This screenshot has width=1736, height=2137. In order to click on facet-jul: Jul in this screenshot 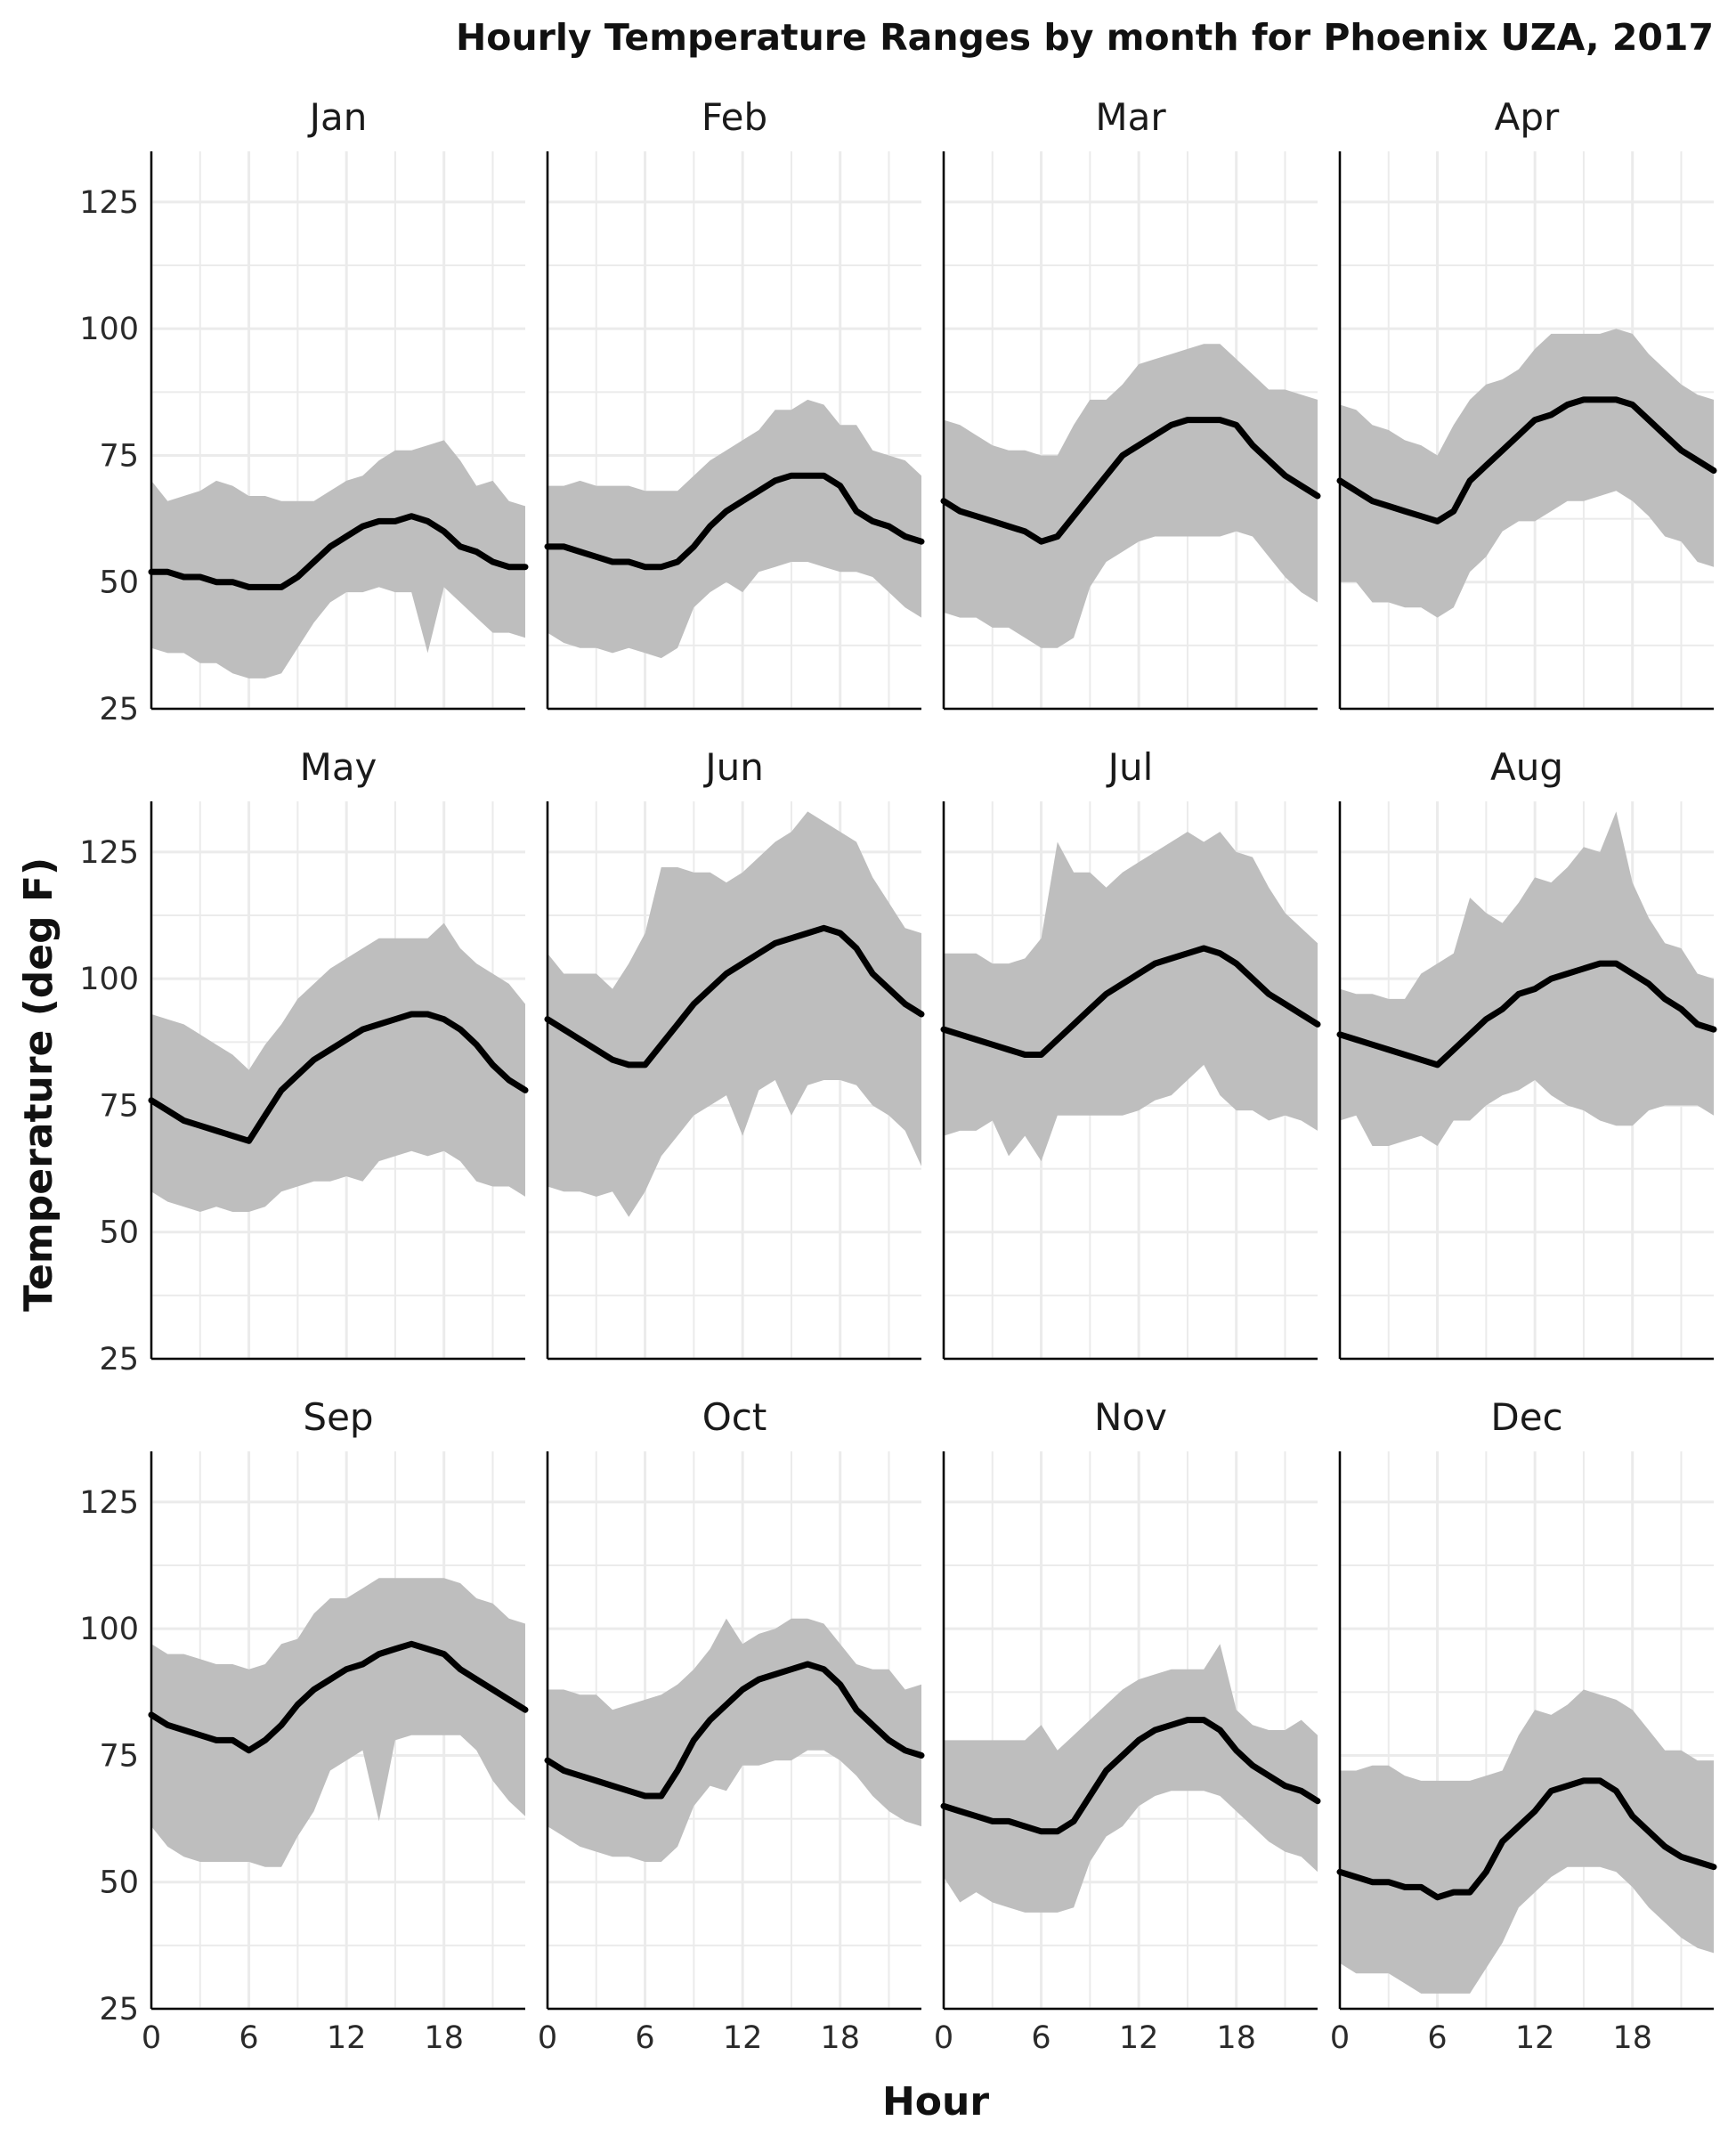, I will do `click(1130, 1053)`.